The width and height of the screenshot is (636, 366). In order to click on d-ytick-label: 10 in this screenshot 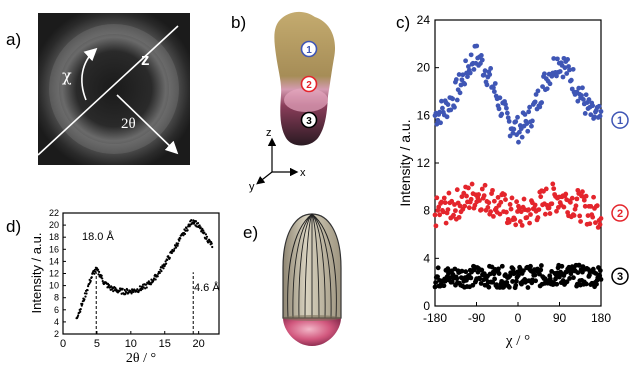, I will do `click(54, 286)`.